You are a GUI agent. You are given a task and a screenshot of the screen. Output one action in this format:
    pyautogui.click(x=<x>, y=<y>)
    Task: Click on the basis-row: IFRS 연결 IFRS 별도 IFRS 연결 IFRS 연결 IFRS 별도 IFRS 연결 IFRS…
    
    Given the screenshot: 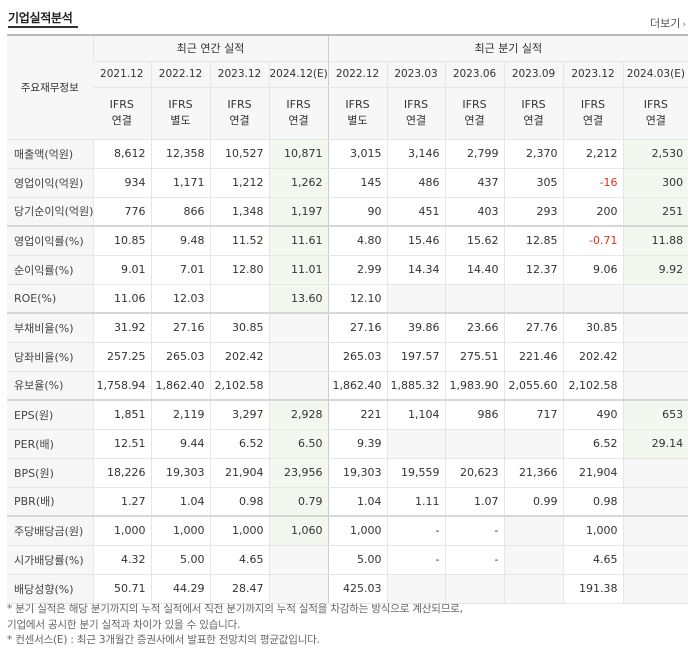 What is the action you would take?
    pyautogui.click(x=348, y=113)
    